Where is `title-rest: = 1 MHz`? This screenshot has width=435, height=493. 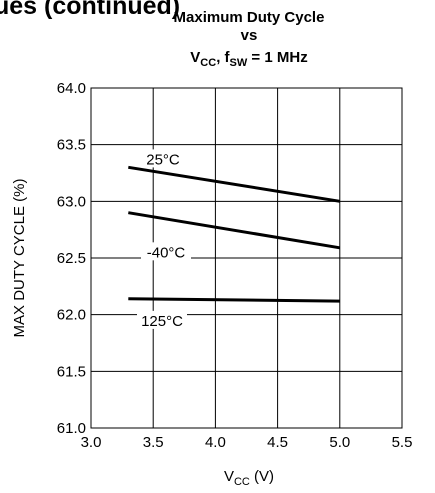 title-rest: = 1 MHz is located at coordinates (277, 57).